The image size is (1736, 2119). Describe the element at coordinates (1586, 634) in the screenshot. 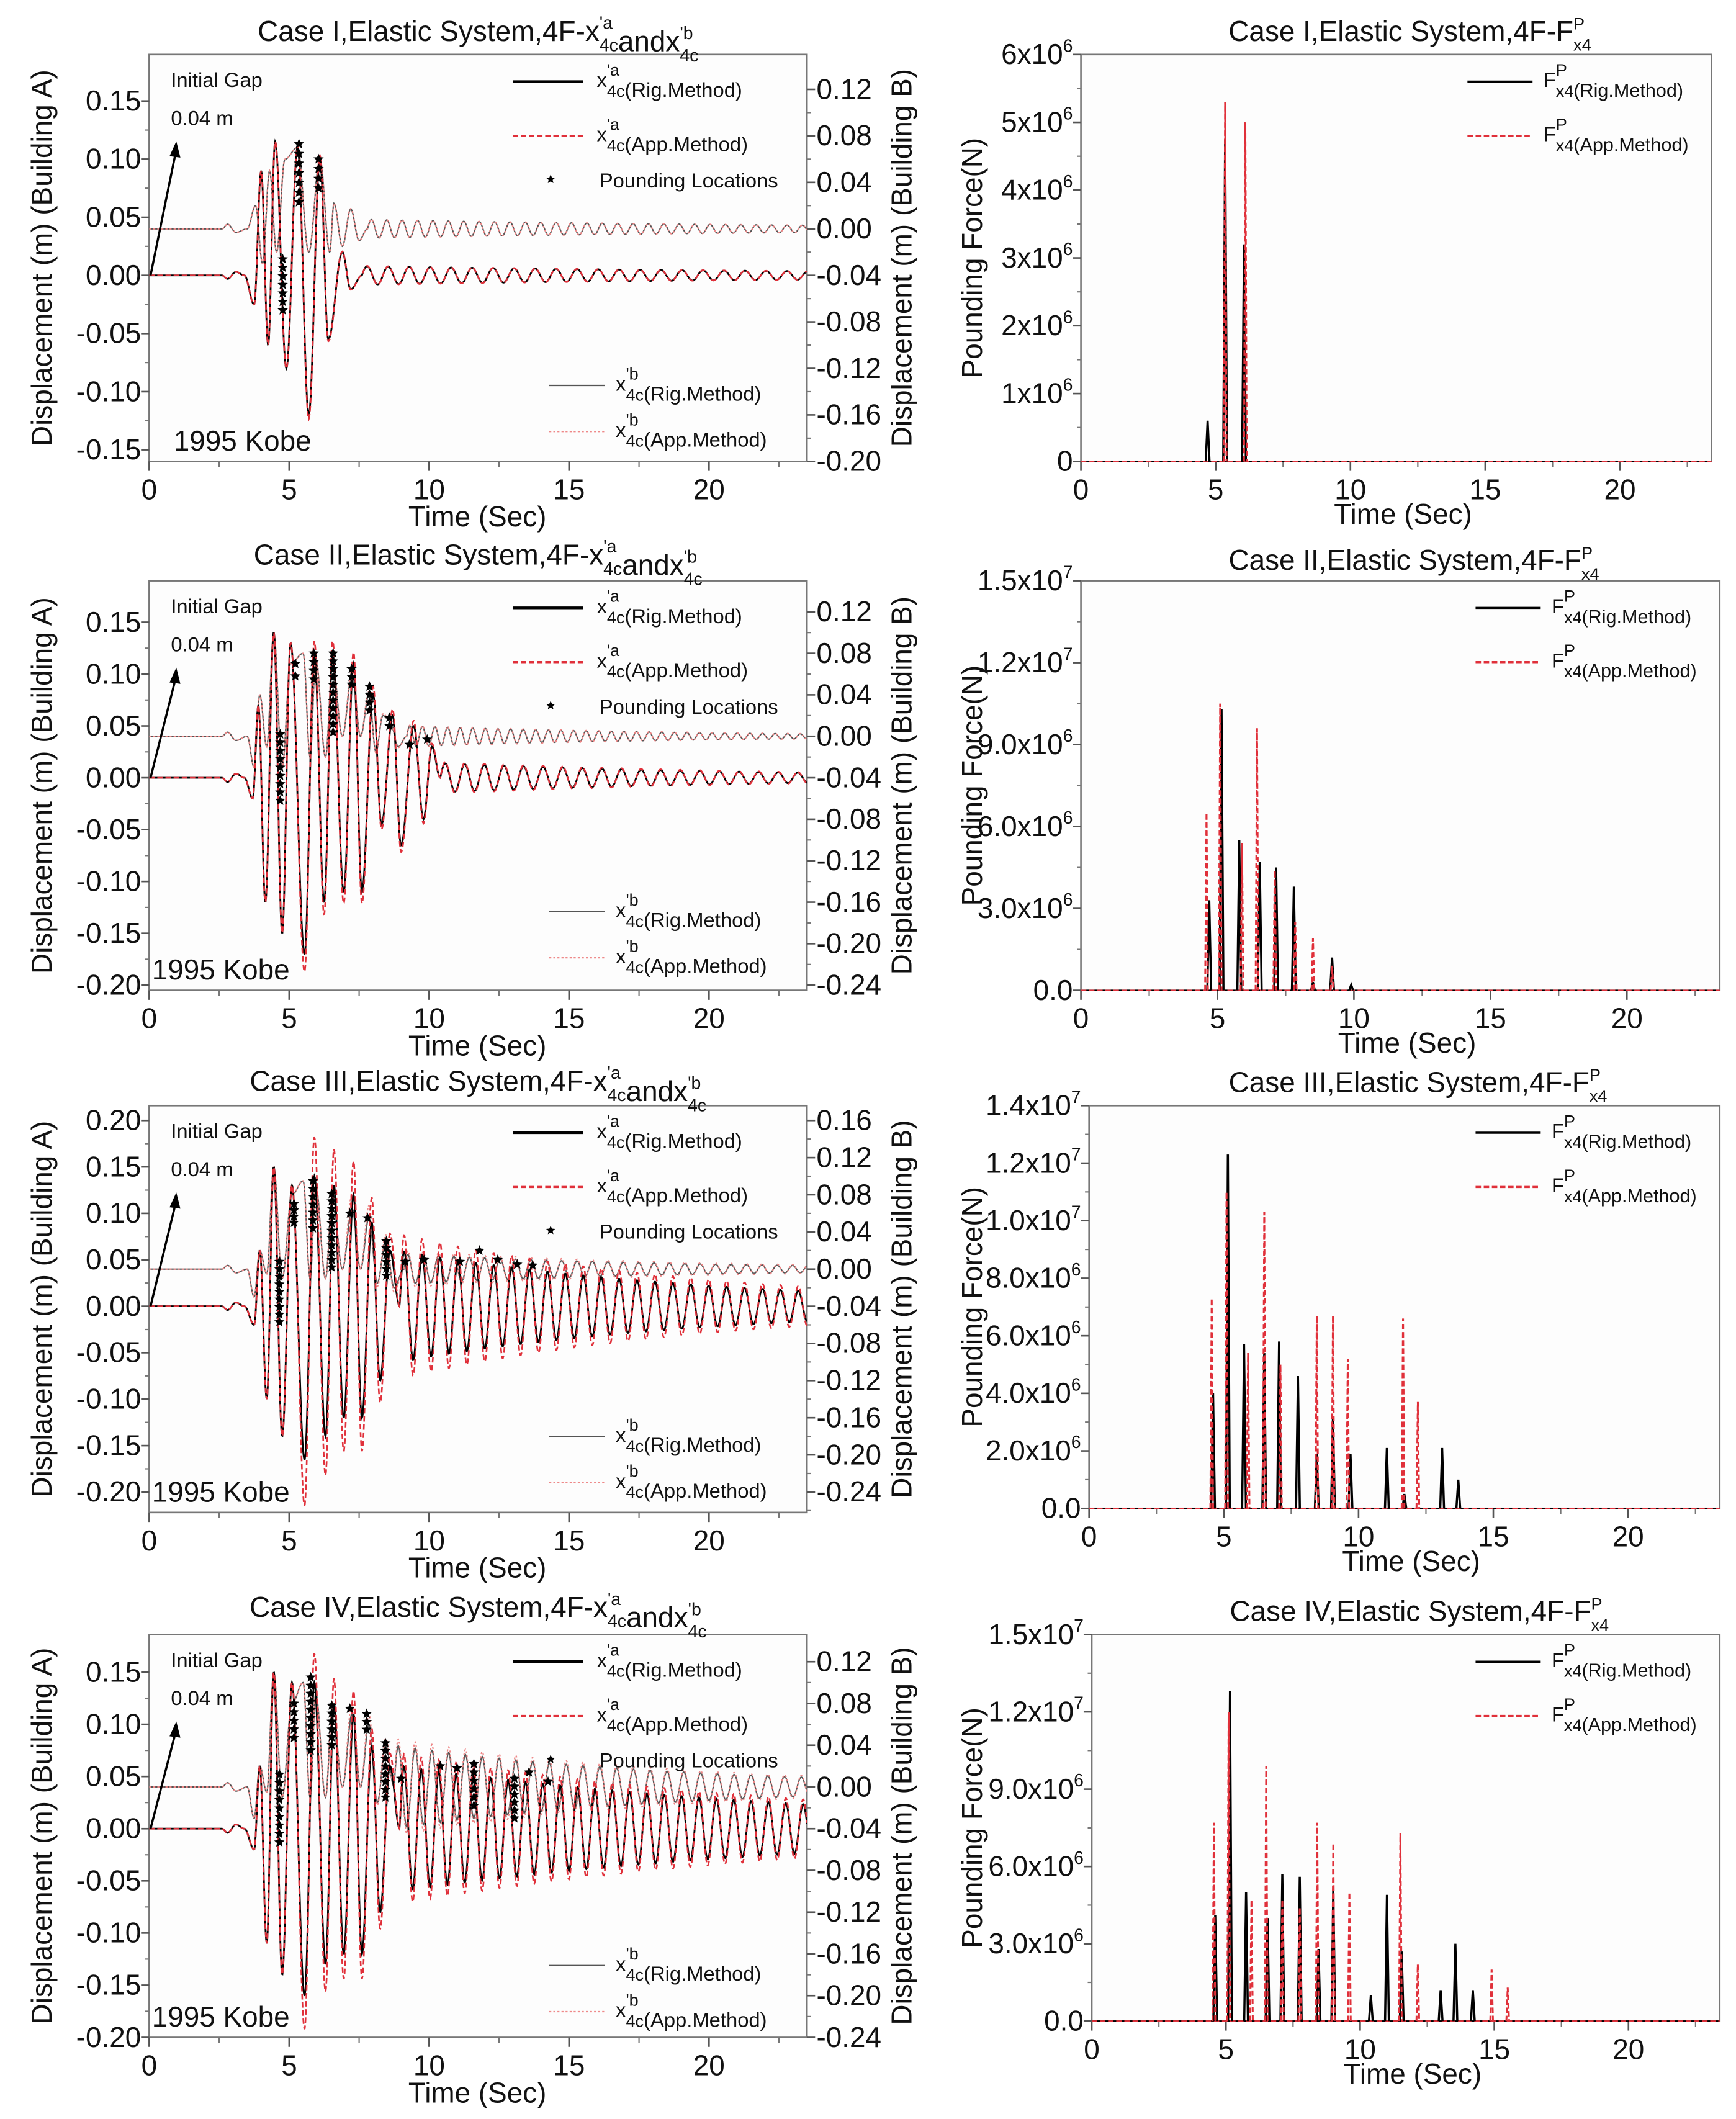

I see `legend: FP x4(Rig.Method)FP x4(App.Method)` at that location.